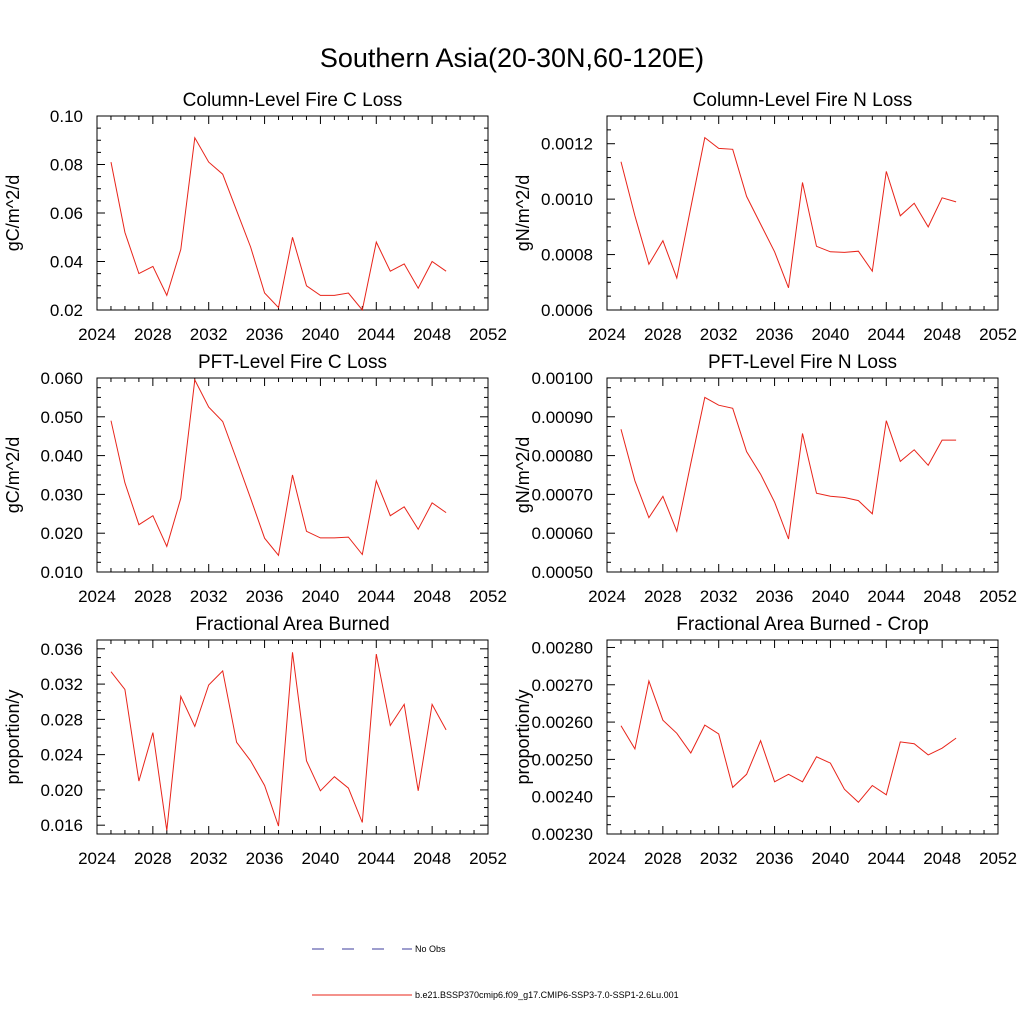  I want to click on figure-title: Southern Asia(20-30N,60-120E), so click(512, 58).